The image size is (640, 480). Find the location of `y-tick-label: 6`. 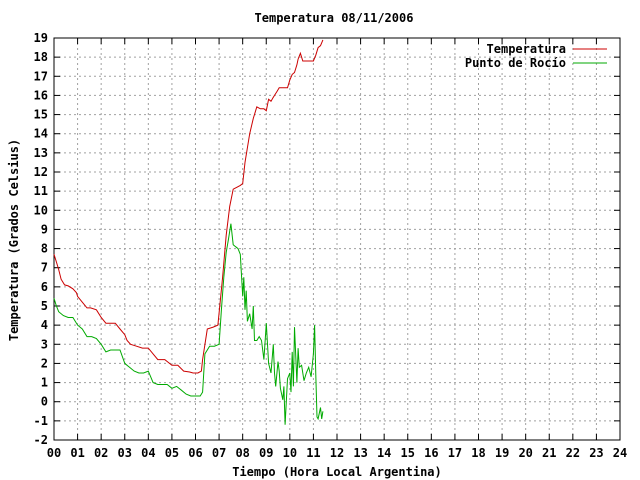

y-tick-label: 6 is located at coordinates (44, 287).